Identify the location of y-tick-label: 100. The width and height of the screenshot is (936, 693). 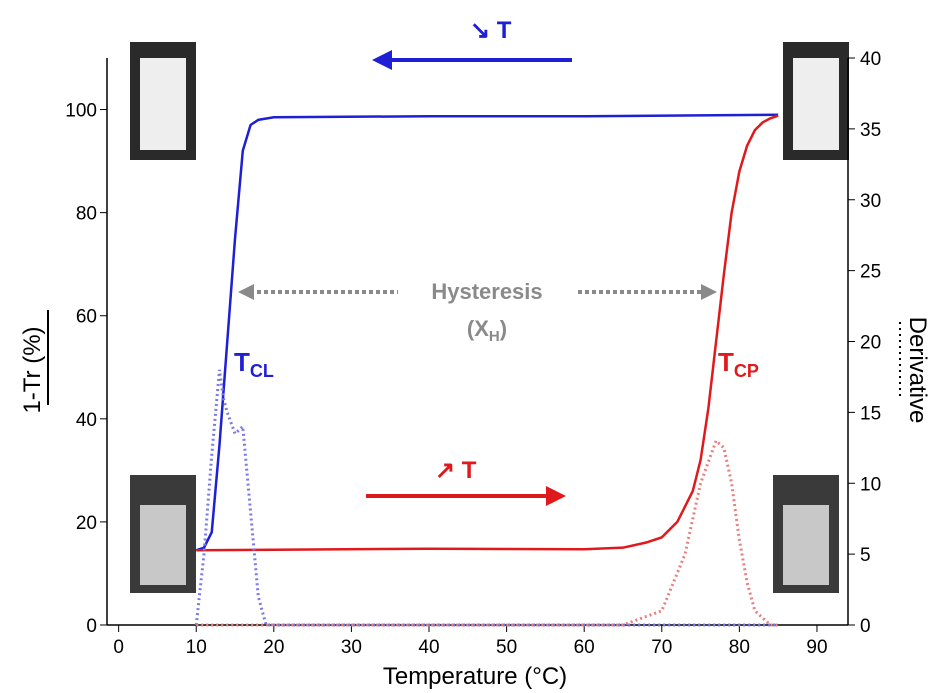
(81, 111).